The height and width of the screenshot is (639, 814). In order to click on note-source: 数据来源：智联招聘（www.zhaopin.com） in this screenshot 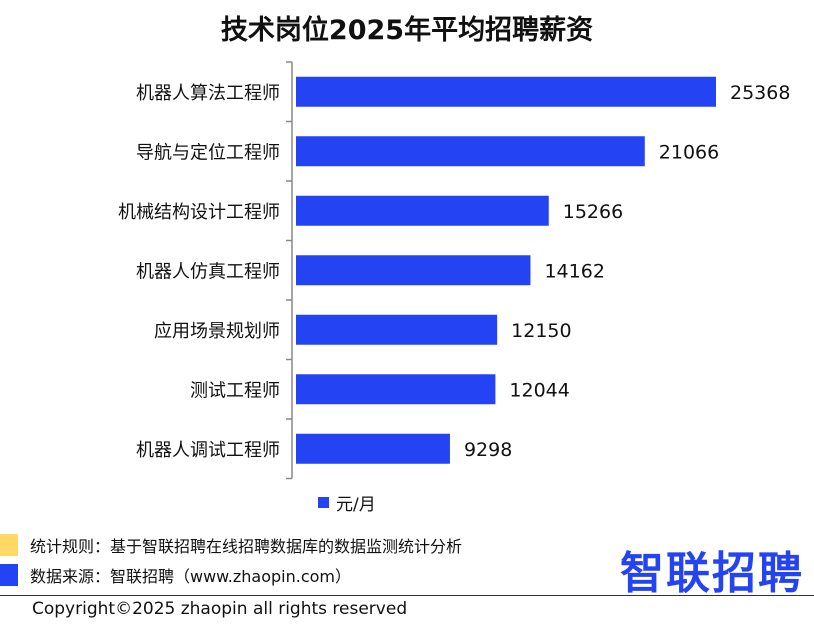, I will do `click(175, 575)`.